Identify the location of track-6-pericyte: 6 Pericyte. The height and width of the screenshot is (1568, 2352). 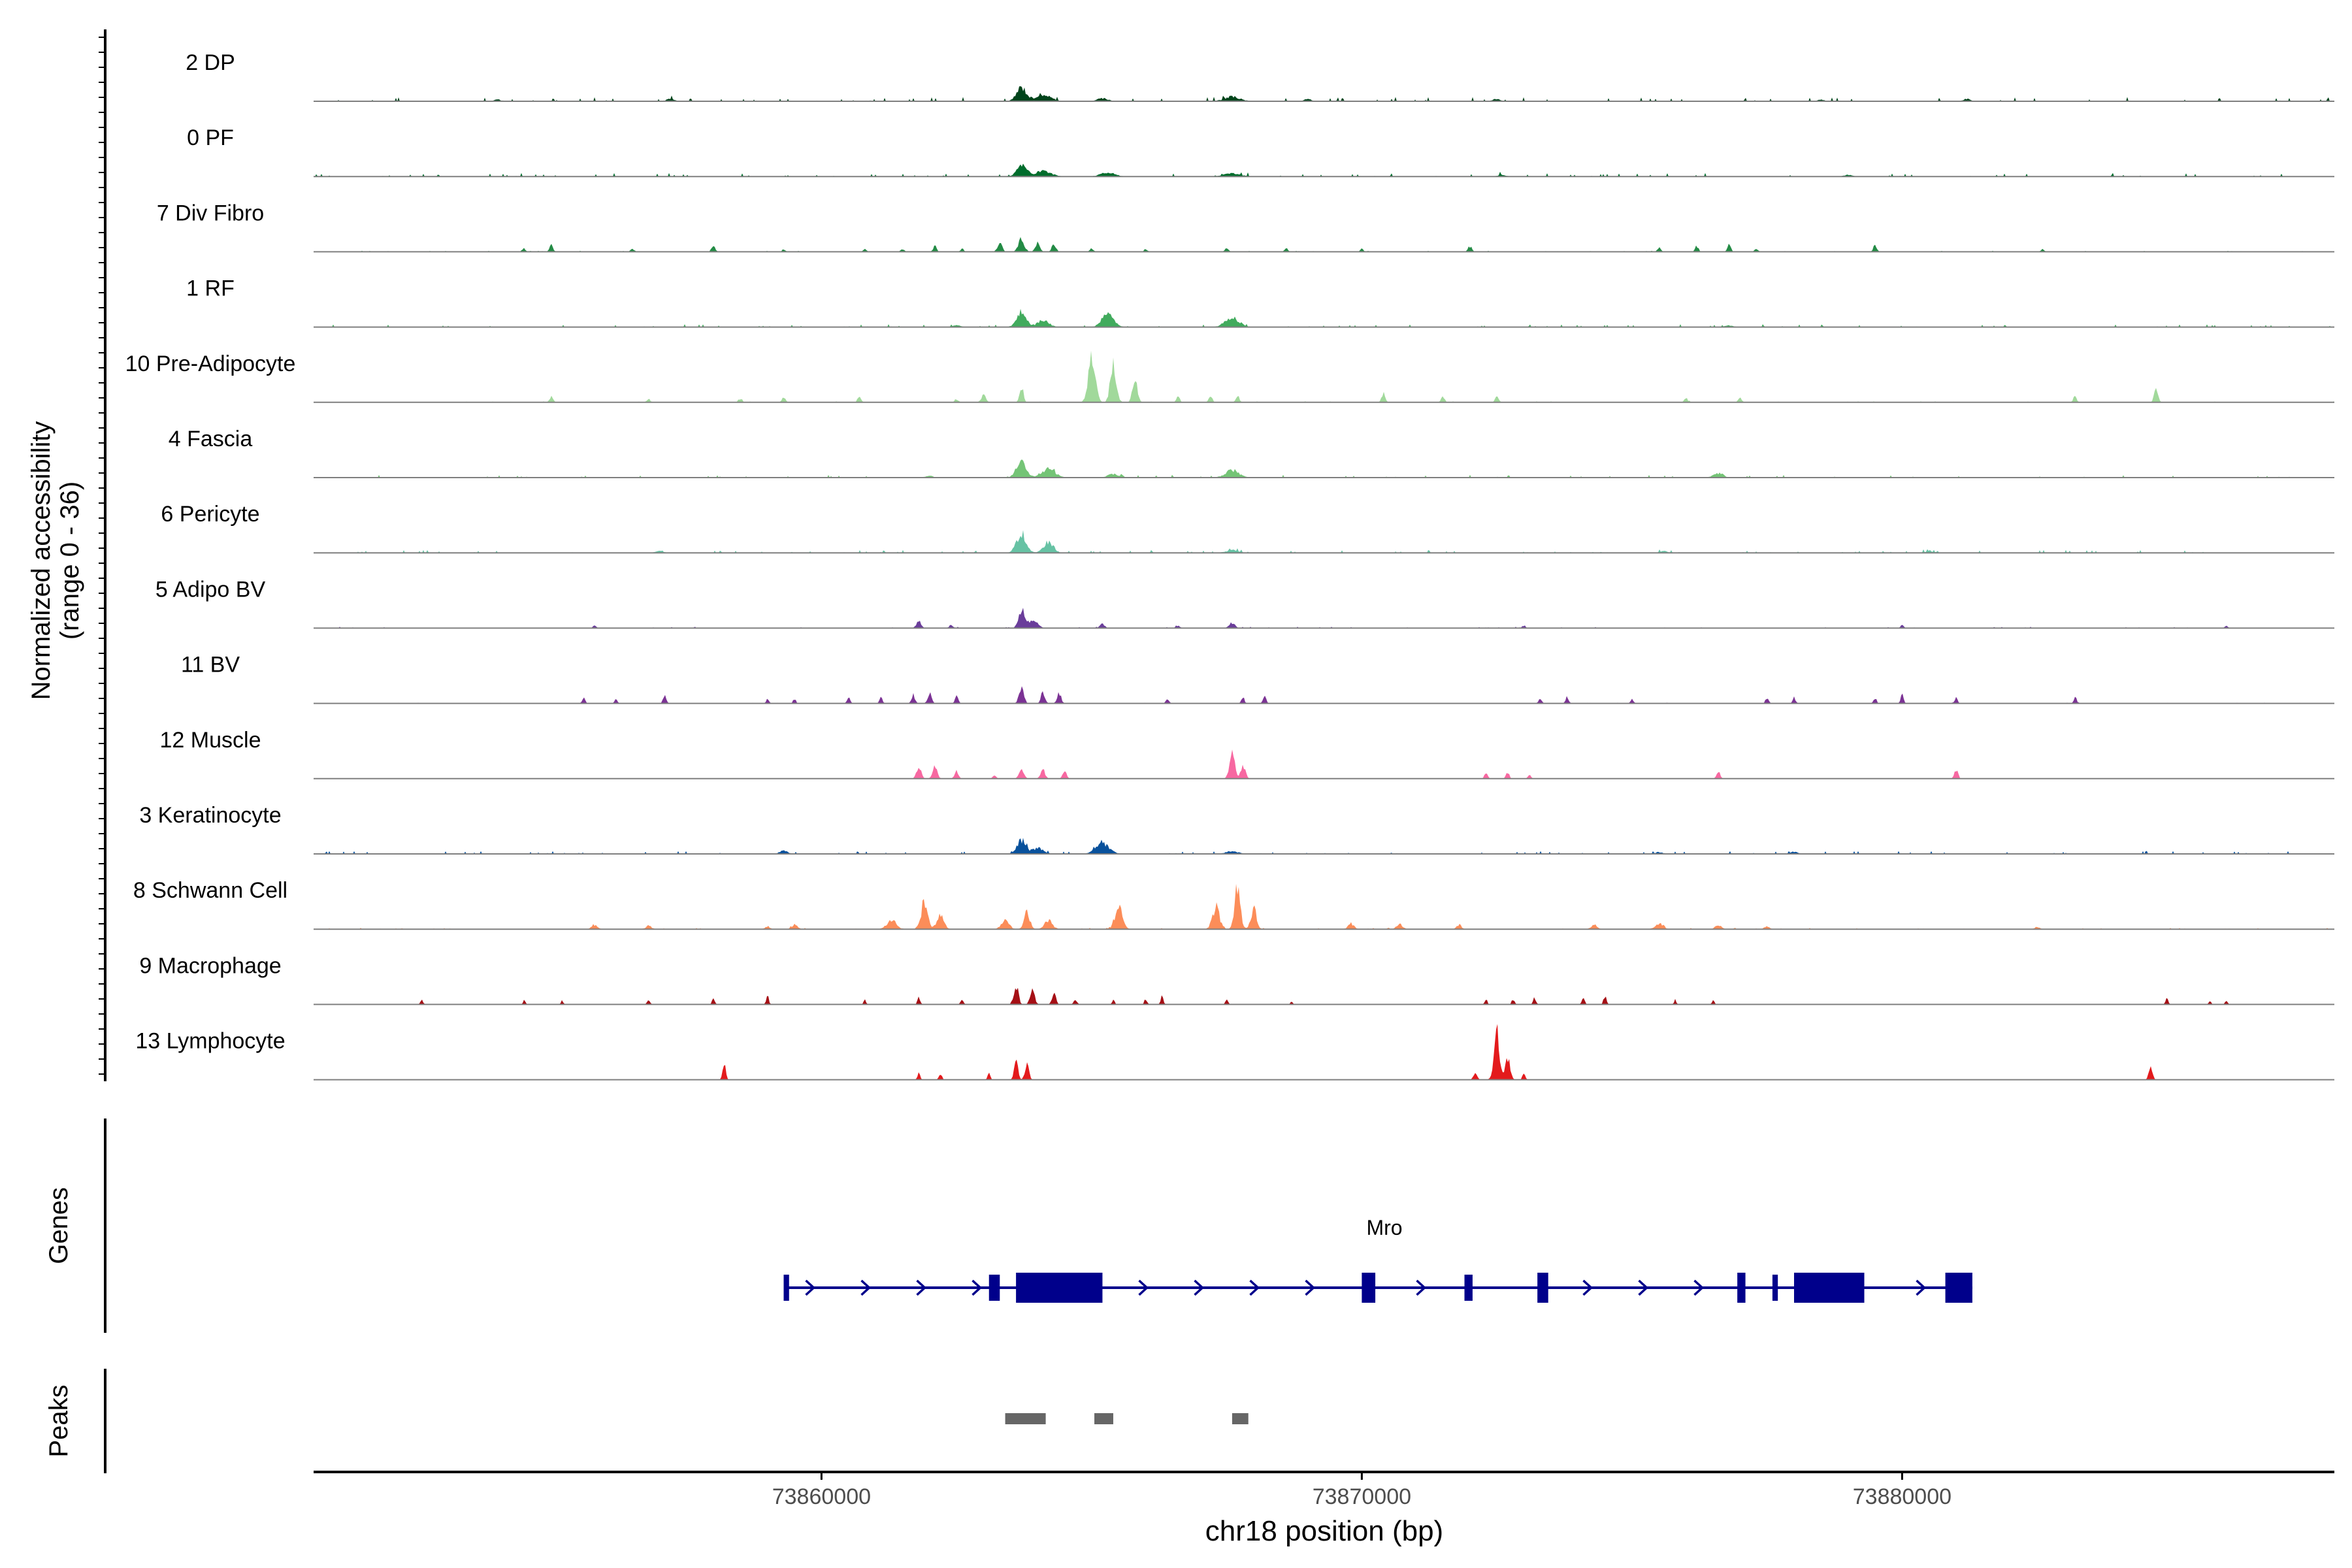
(1247, 528).